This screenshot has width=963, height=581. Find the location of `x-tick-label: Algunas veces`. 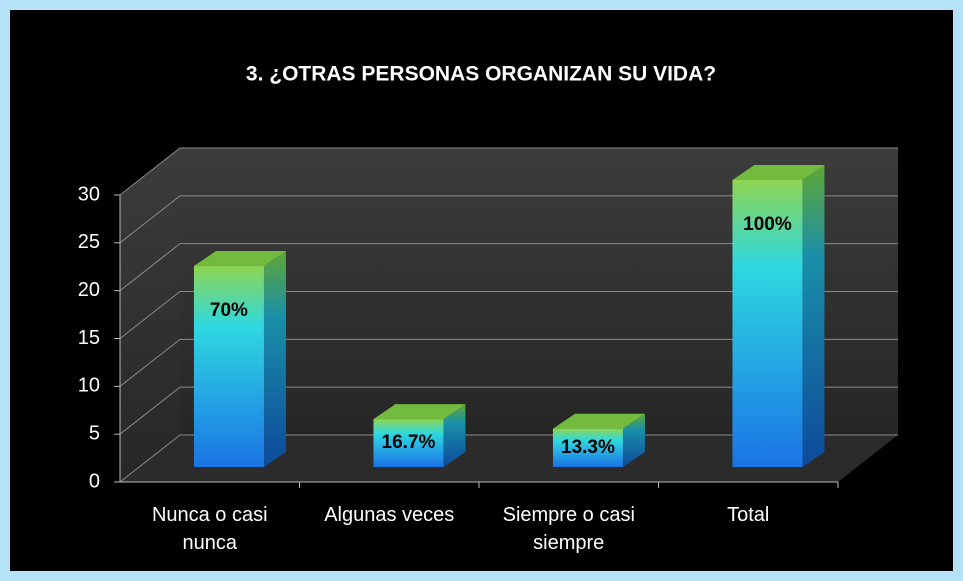

x-tick-label: Algunas veces is located at coordinates (389, 515).